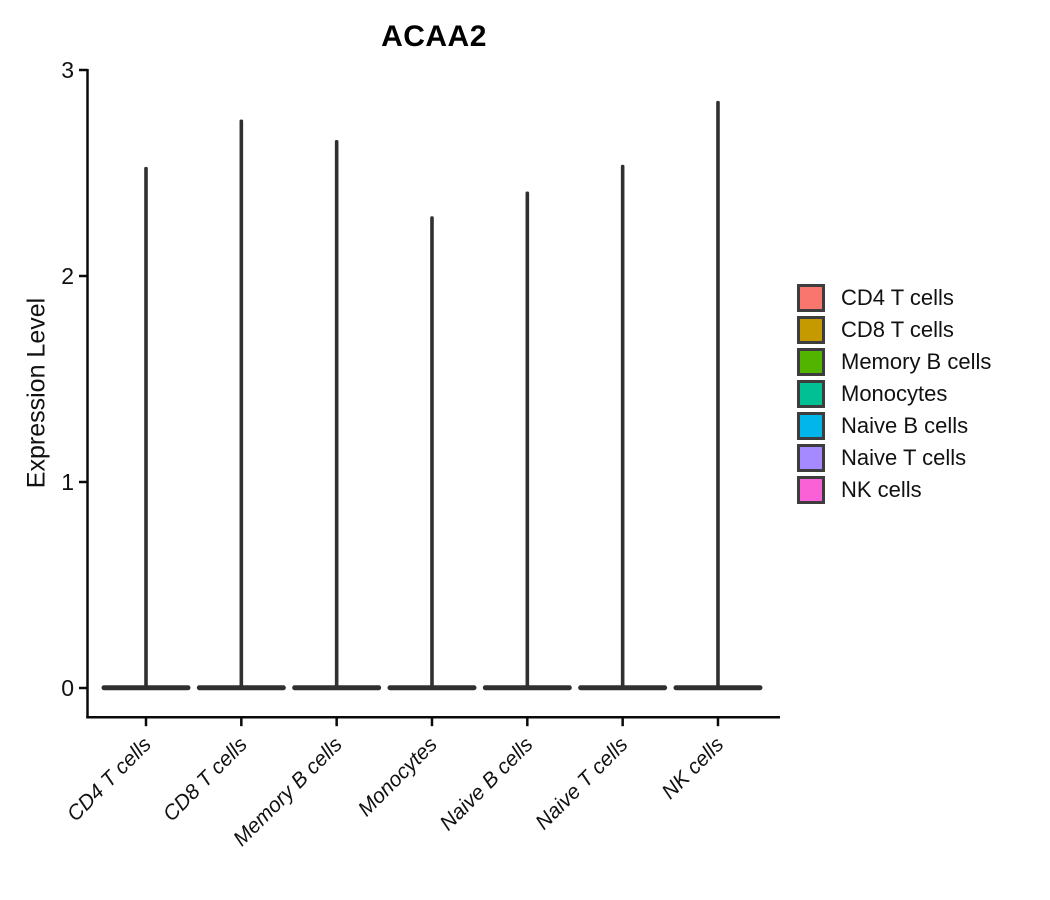  I want to click on legend-label: Monocytes, so click(894, 393).